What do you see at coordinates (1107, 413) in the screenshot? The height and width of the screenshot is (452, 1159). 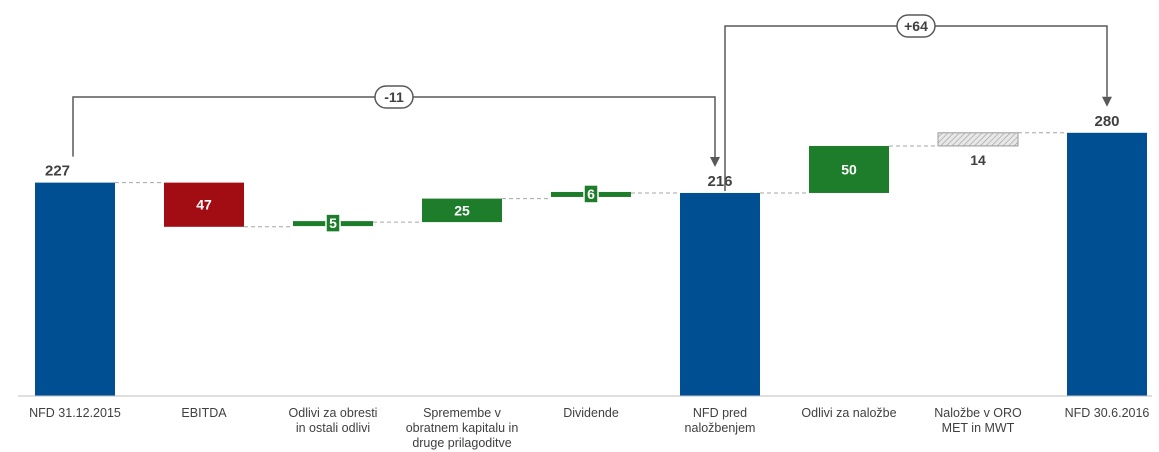 I see `category-label: NFD 30.6.2016` at bounding box center [1107, 413].